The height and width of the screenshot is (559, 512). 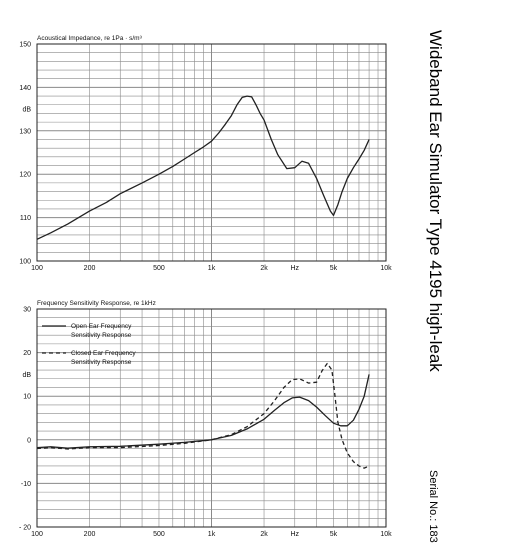 What do you see at coordinates (90, 38) in the screenshot?
I see `impedance-chart-title: Acoustical Impedance, re 1Pa · s/m³` at bounding box center [90, 38].